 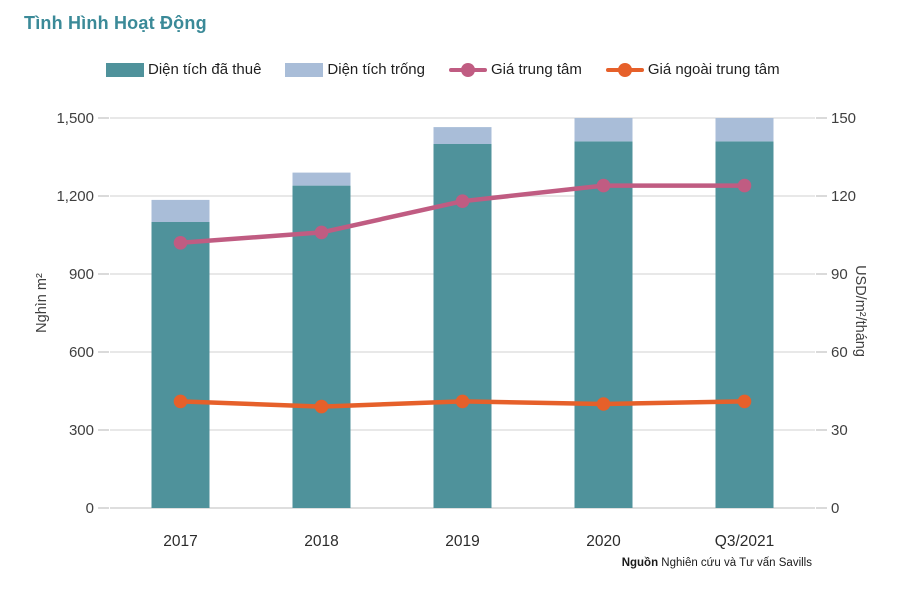 What do you see at coordinates (839, 430) in the screenshot?
I see `right-axis-tick-label: 30` at bounding box center [839, 430].